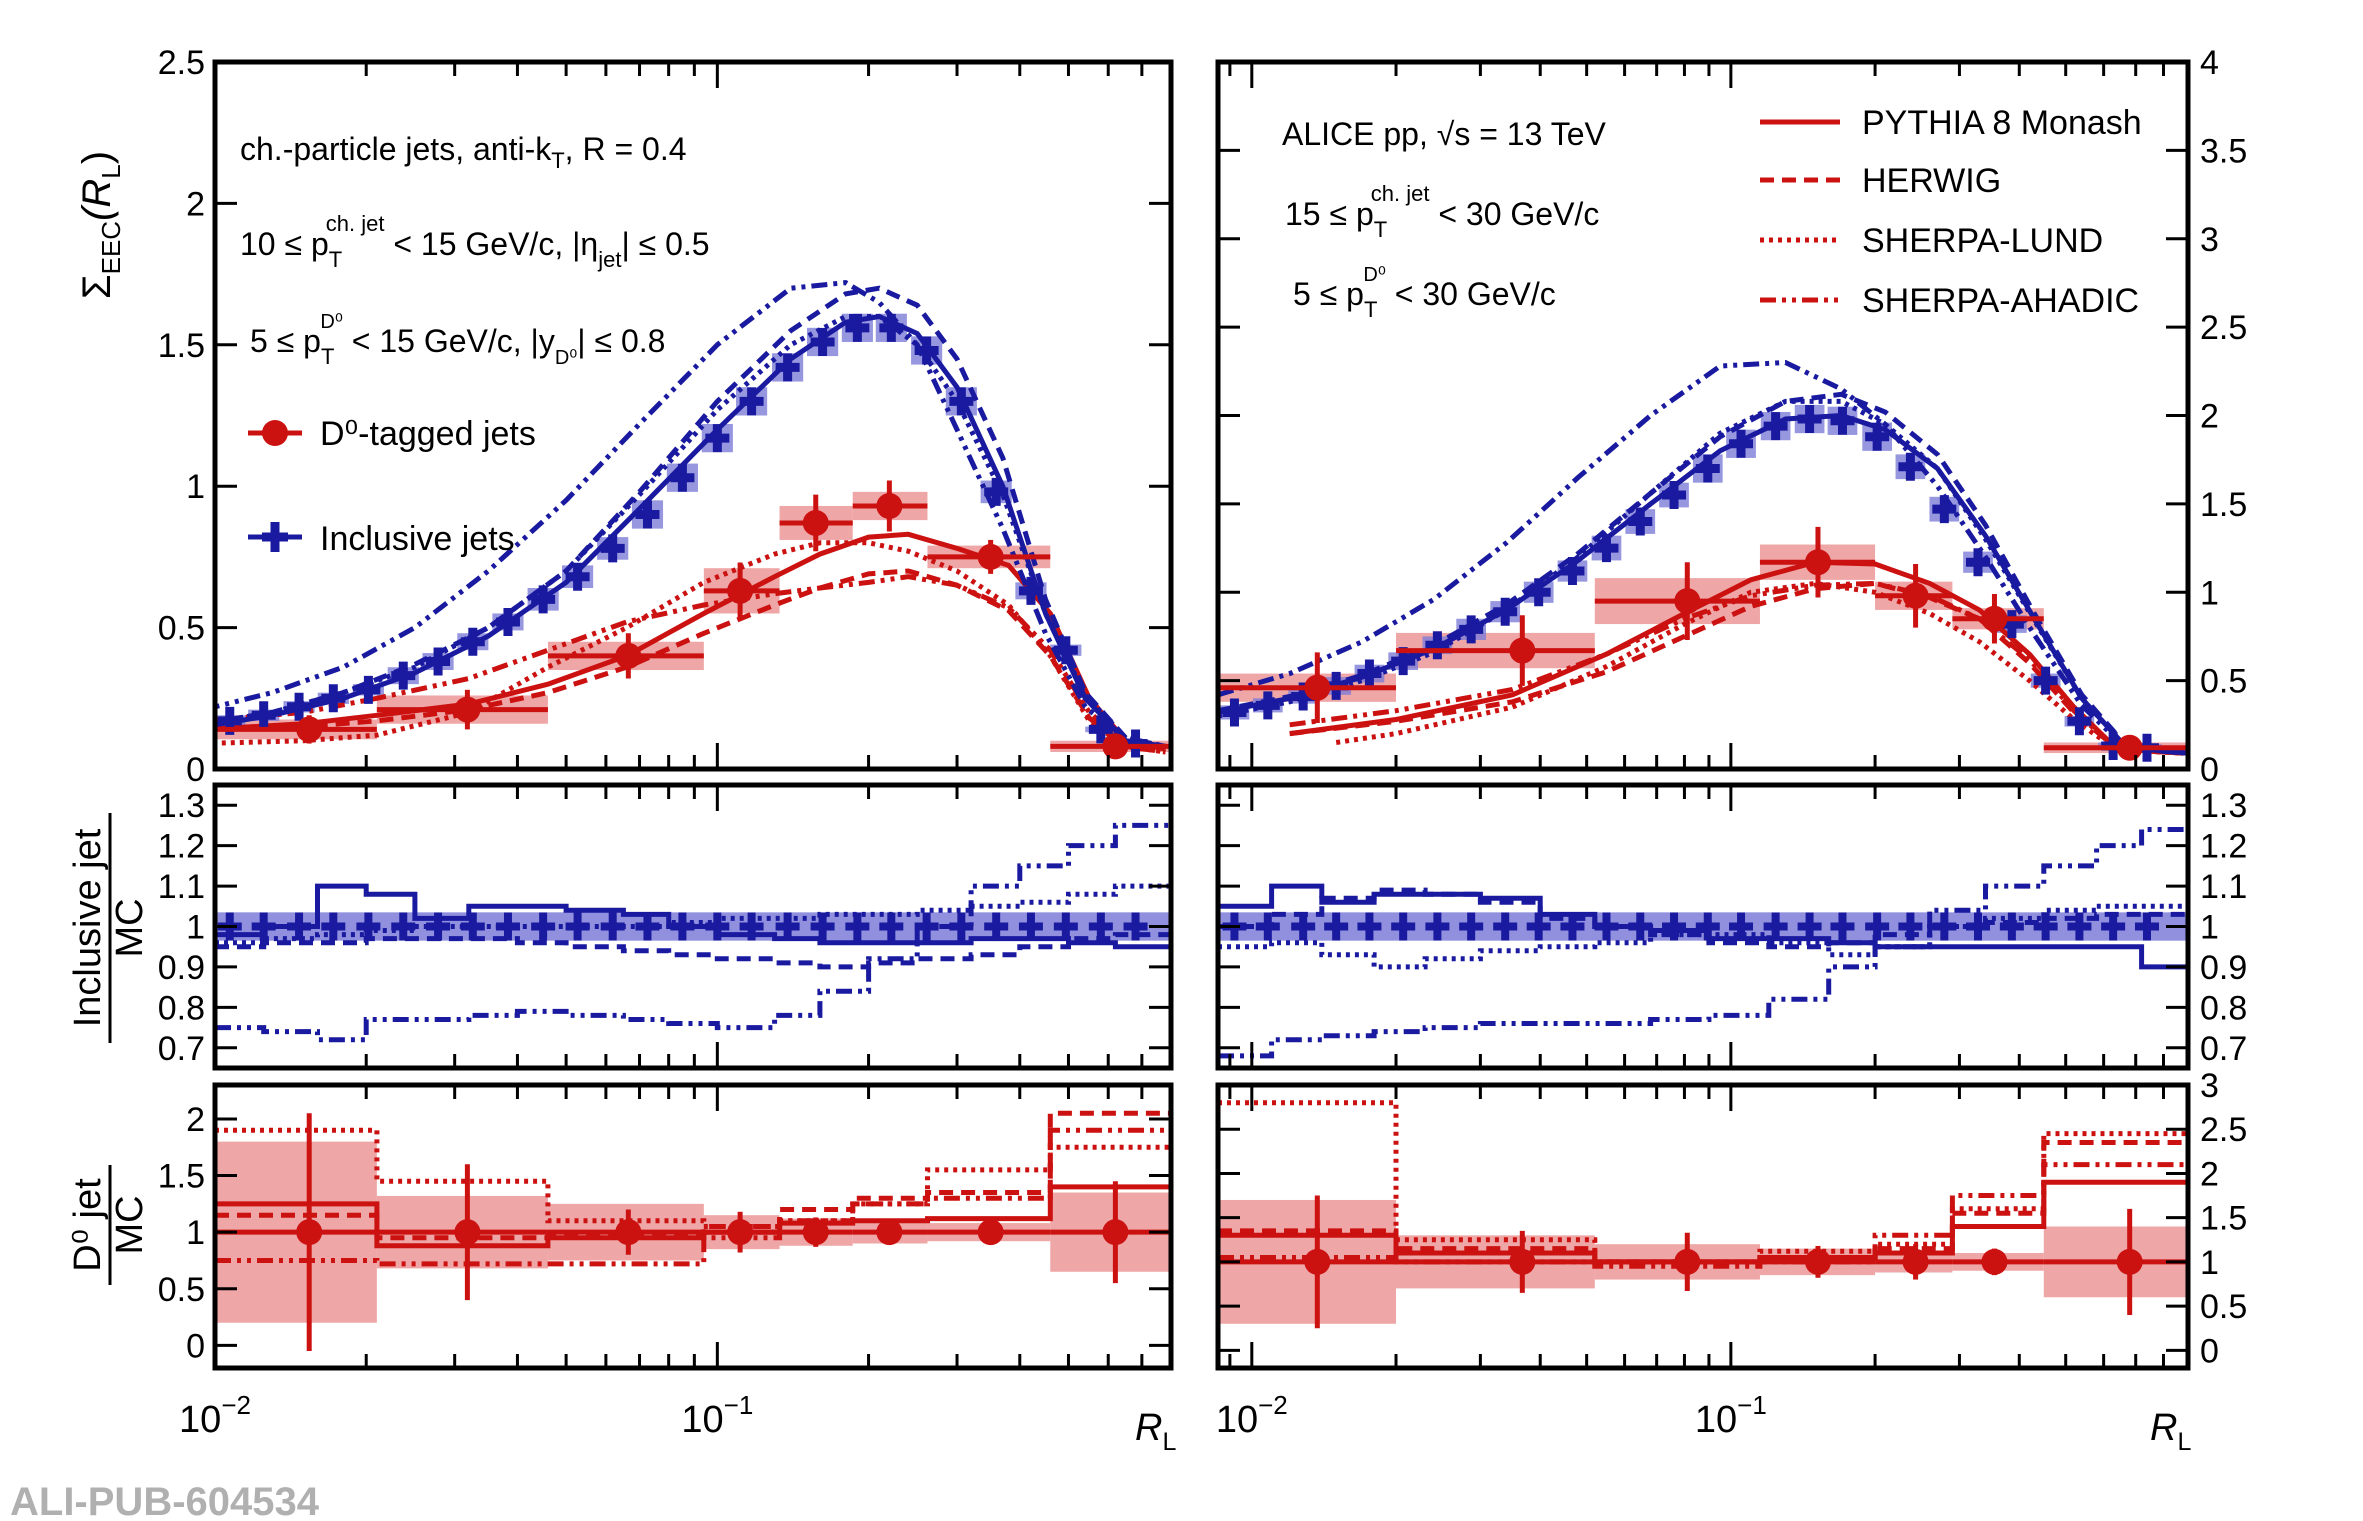  Describe the element at coordinates (130, 1224) in the screenshot. I see `ratio-label-d0-den: MC` at that location.